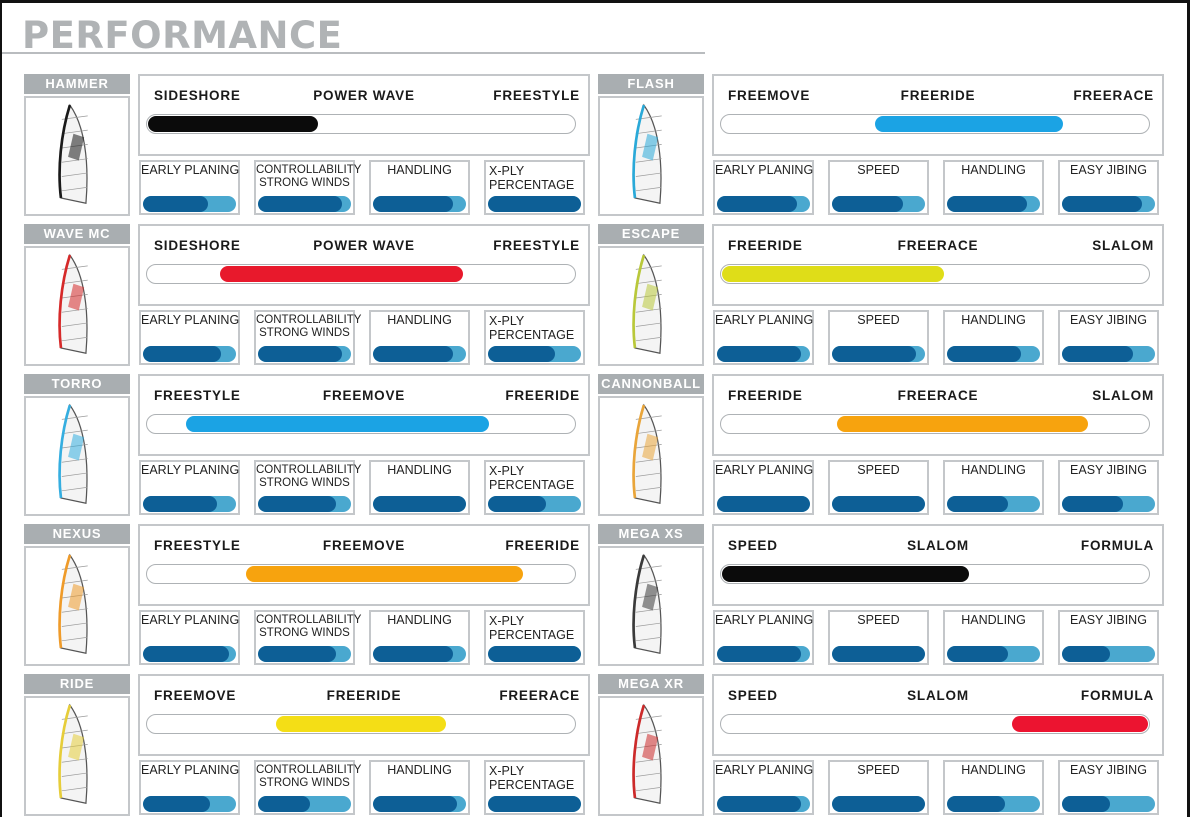  What do you see at coordinates (765, 395) in the screenshot?
I see `discipline-label: FREERIDE` at bounding box center [765, 395].